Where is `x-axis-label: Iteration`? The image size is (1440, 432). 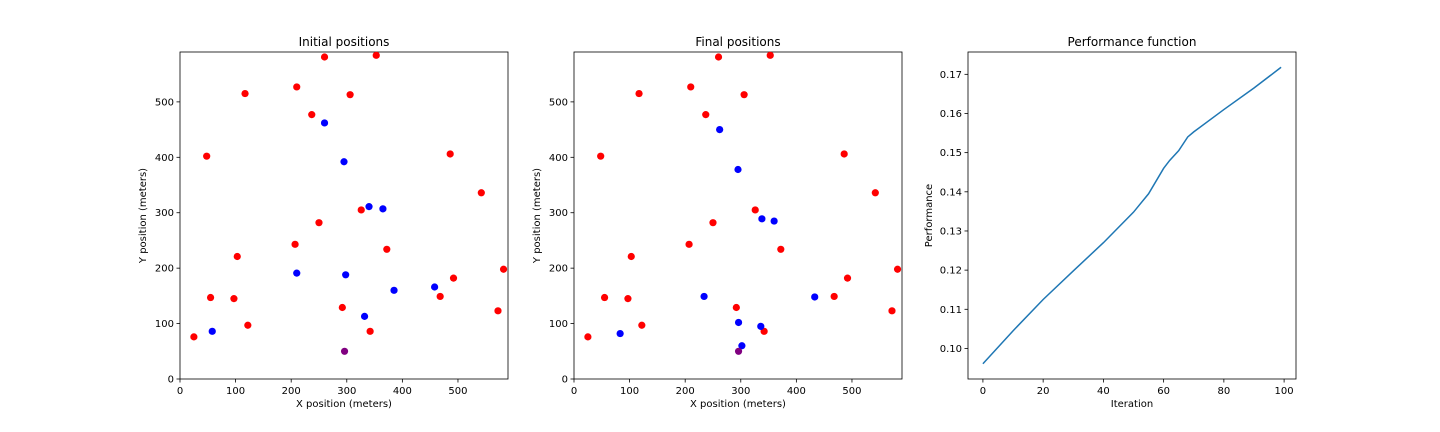
x-axis-label: Iteration is located at coordinates (1132, 404).